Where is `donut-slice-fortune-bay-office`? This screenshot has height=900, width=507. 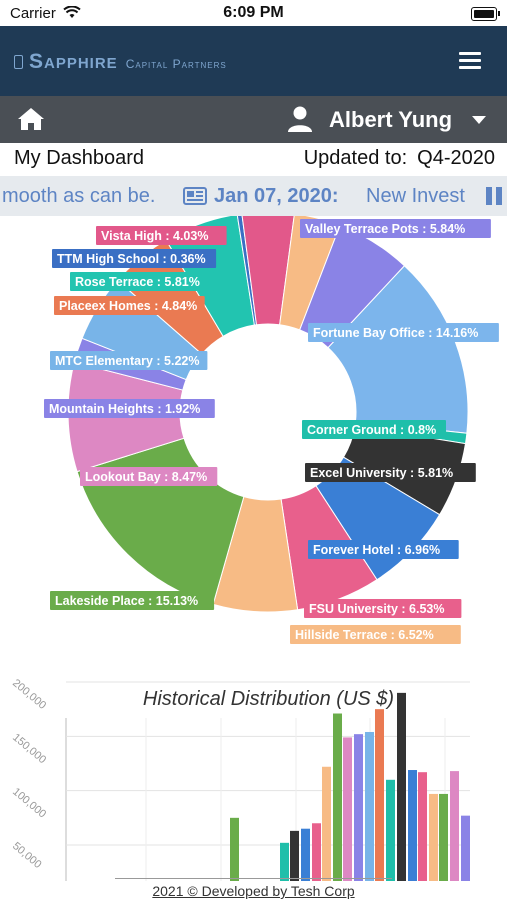
donut-slice-fortune-bay-office is located at coordinates (398, 349).